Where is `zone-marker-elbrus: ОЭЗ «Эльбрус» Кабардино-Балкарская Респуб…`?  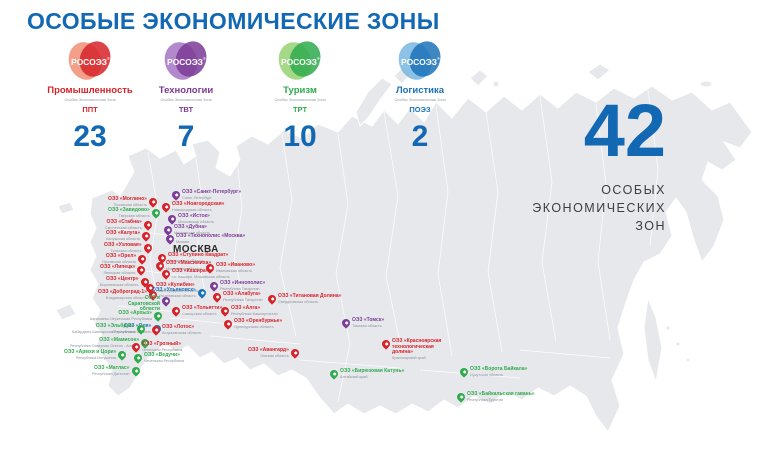
zone-marker-elbrus: ОЭЗ «Эльбрус» Кабардино-Балкарская Респуб… is located at coordinates (109, 329).